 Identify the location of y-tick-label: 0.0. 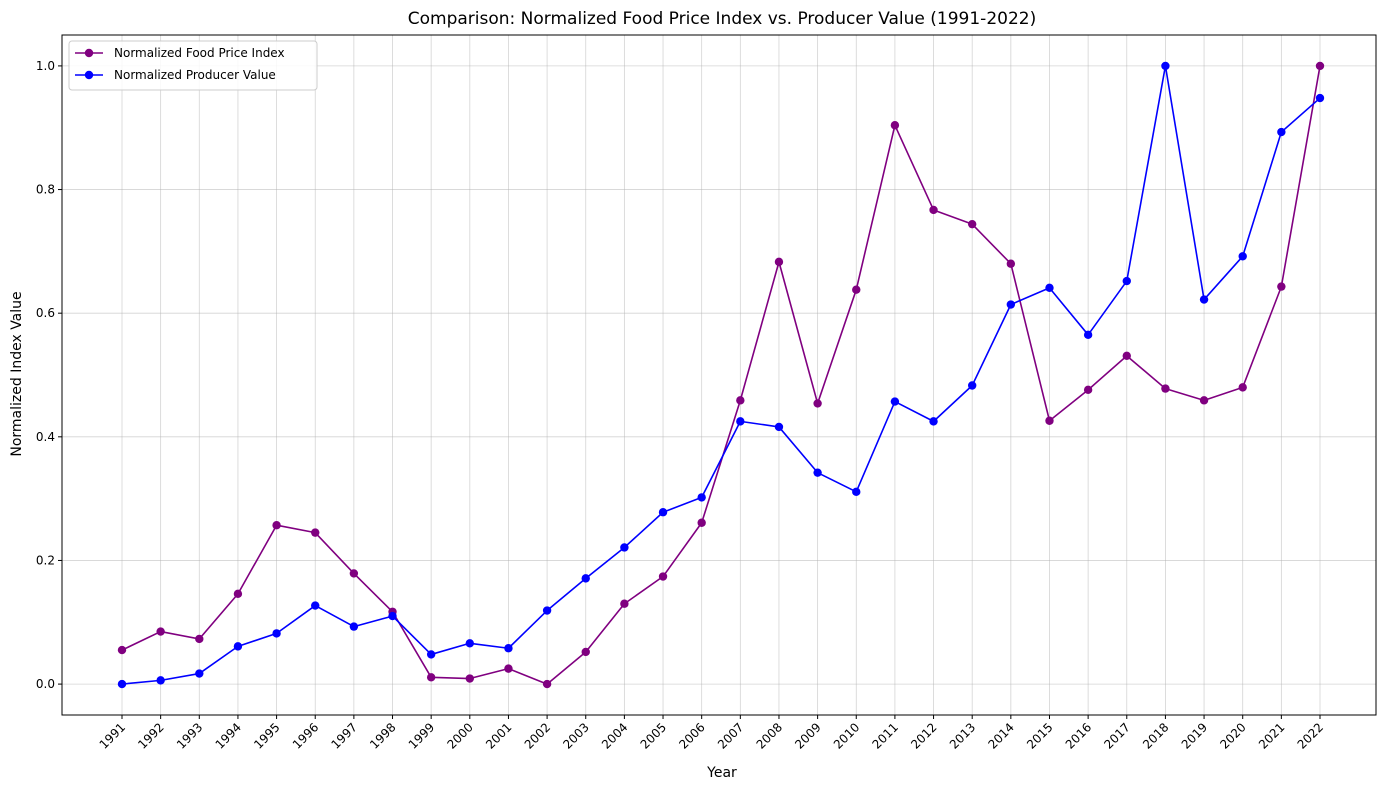
(45, 684).